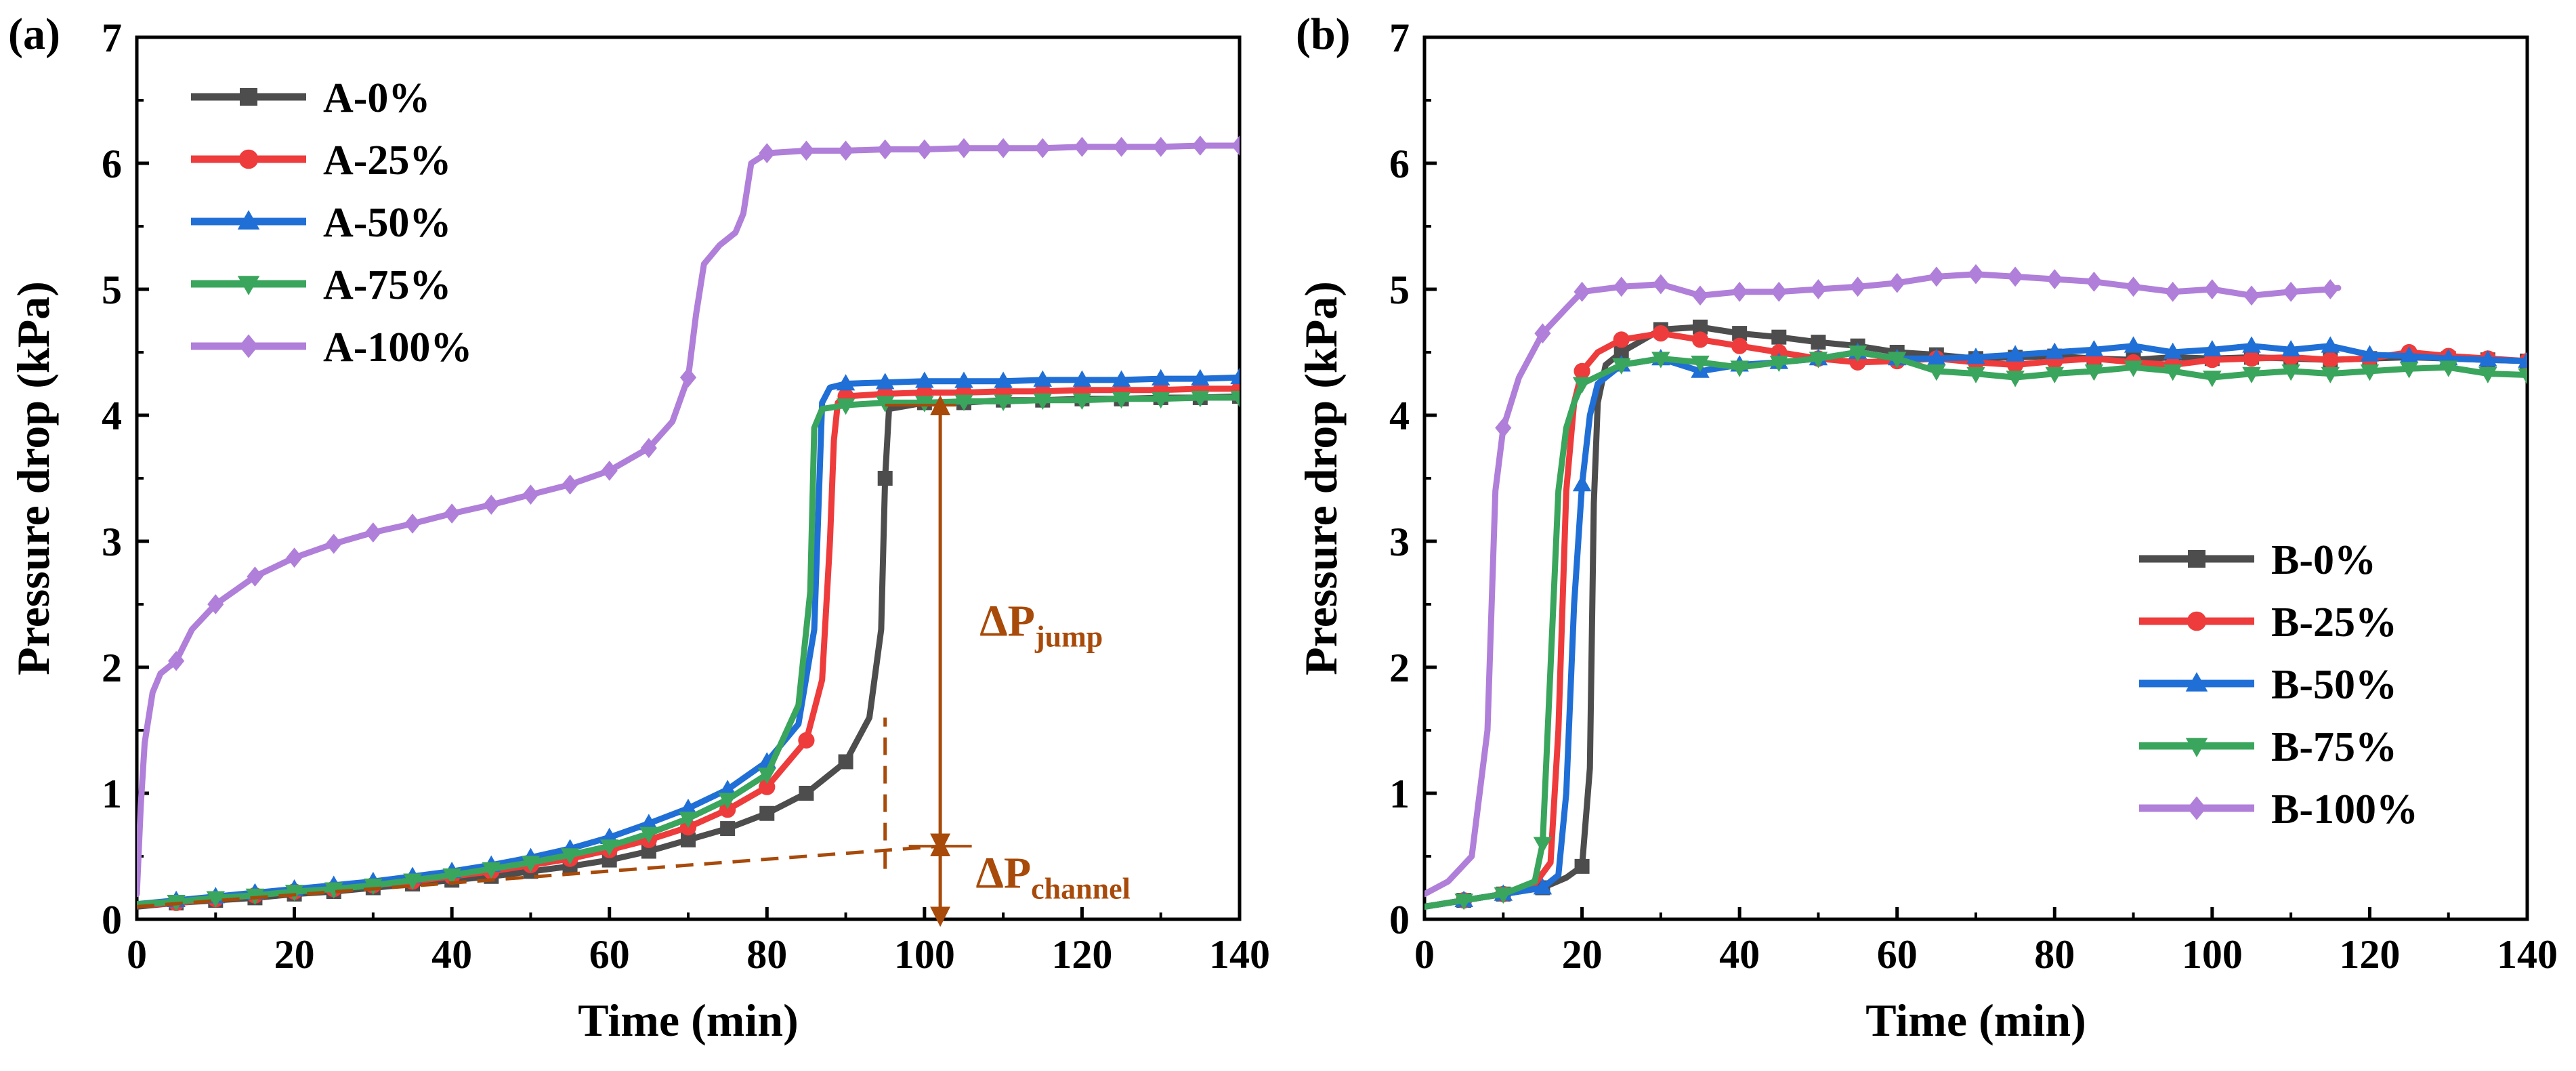  What do you see at coordinates (1399, 38) in the screenshot?
I see `y-tick-label: 7` at bounding box center [1399, 38].